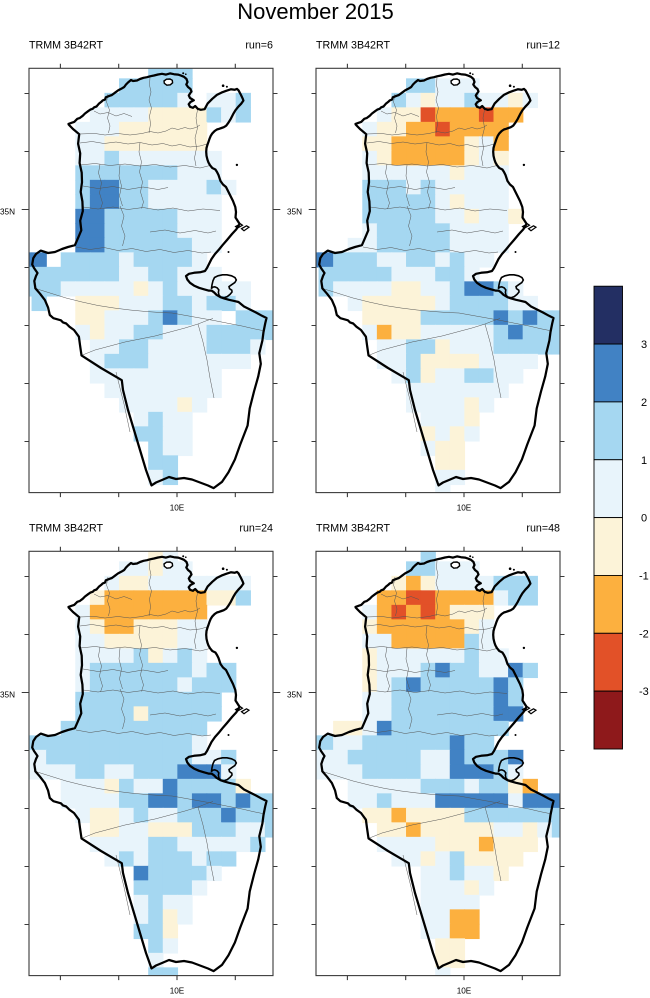 The width and height of the screenshot is (650, 998). I want to click on svg-text: -3, so click(644, 692).